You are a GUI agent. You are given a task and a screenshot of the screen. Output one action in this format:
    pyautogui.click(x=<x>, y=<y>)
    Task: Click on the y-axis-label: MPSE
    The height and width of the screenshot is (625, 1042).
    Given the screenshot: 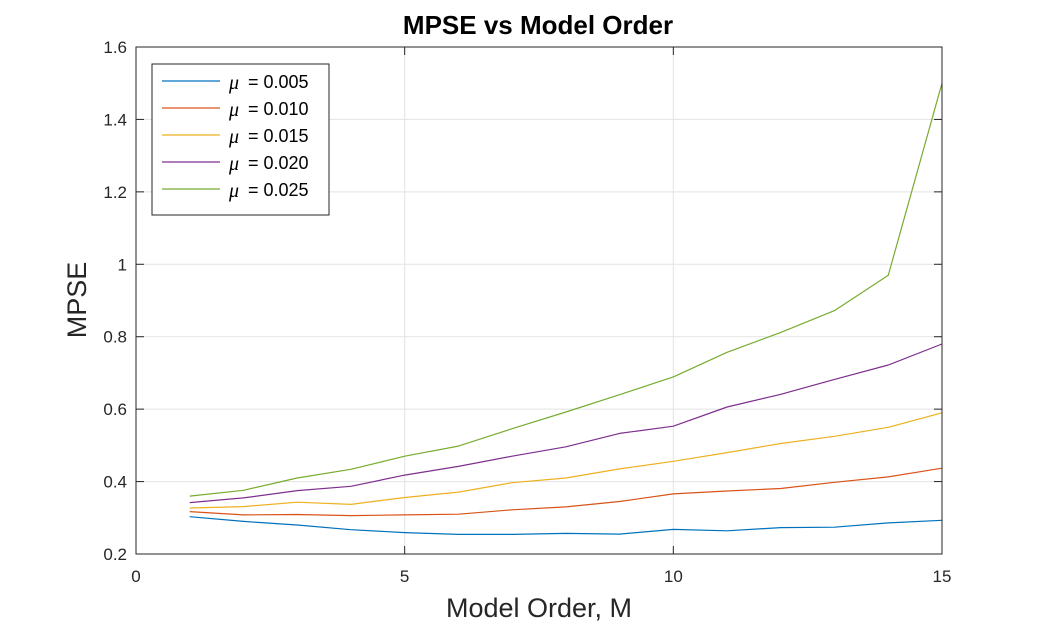 What is the action you would take?
    pyautogui.click(x=77, y=300)
    